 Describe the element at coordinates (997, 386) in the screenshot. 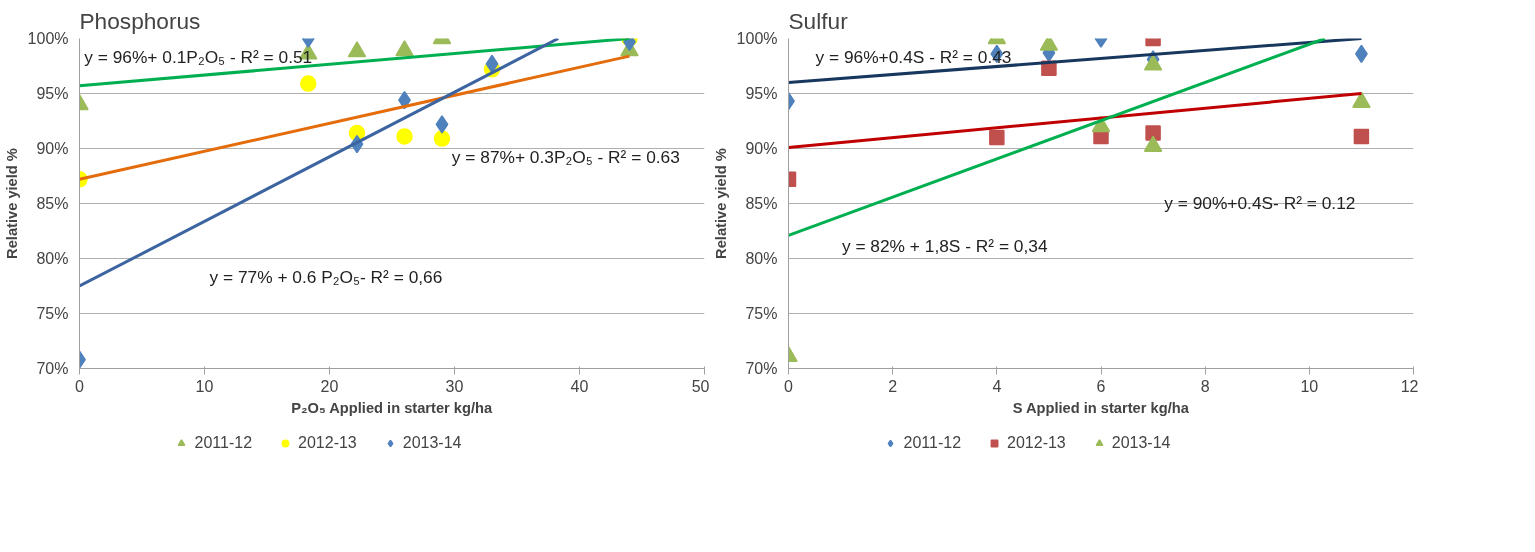

I see `x-tick-label: 4` at that location.